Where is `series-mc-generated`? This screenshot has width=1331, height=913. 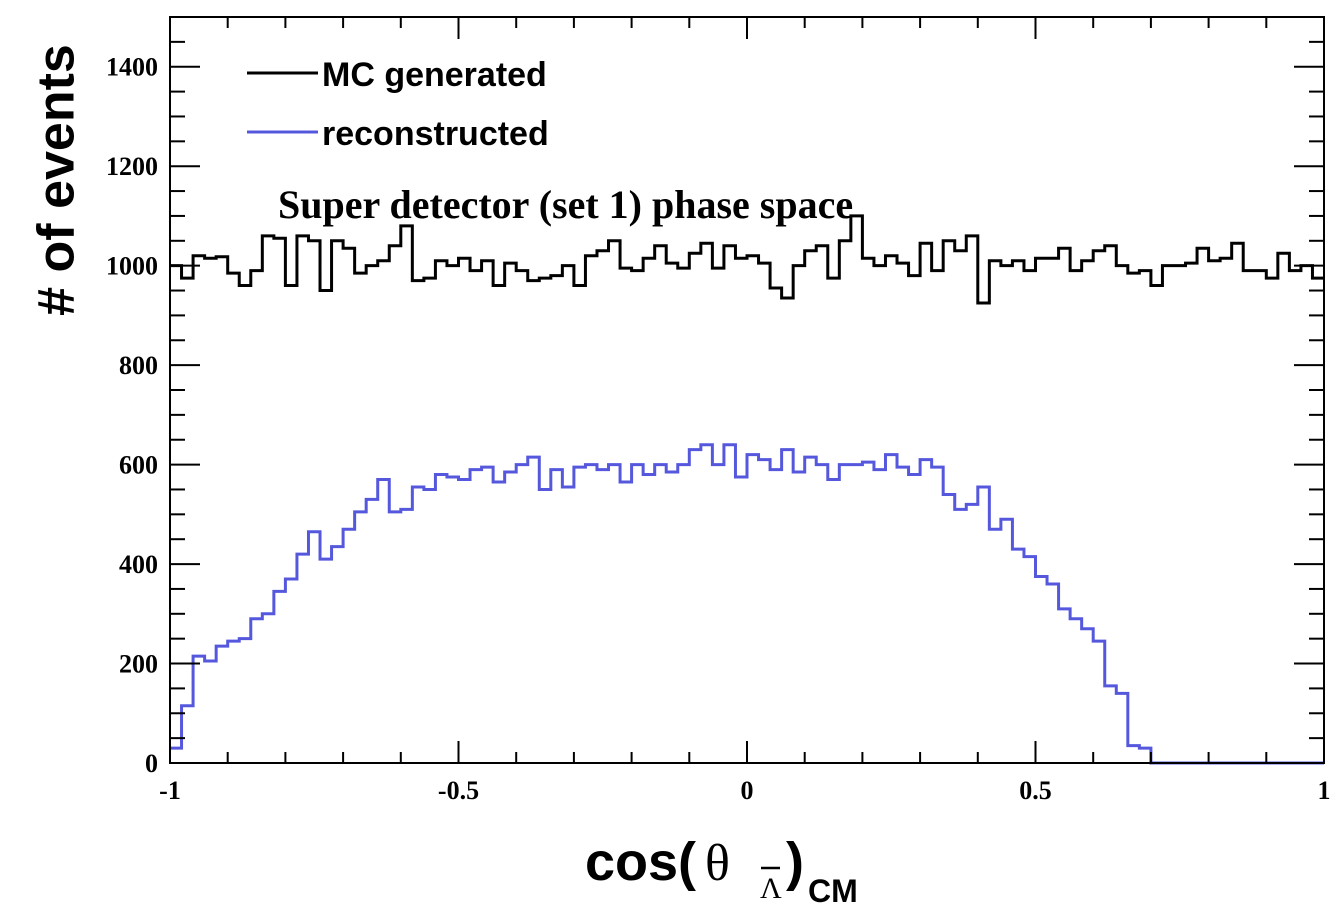
series-mc-generated is located at coordinates (747, 259).